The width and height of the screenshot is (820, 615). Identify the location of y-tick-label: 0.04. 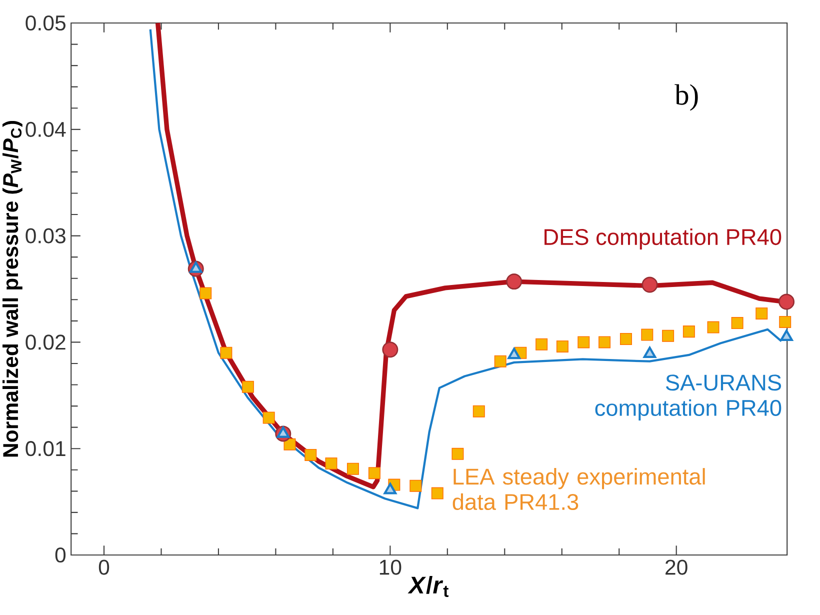
(46, 129).